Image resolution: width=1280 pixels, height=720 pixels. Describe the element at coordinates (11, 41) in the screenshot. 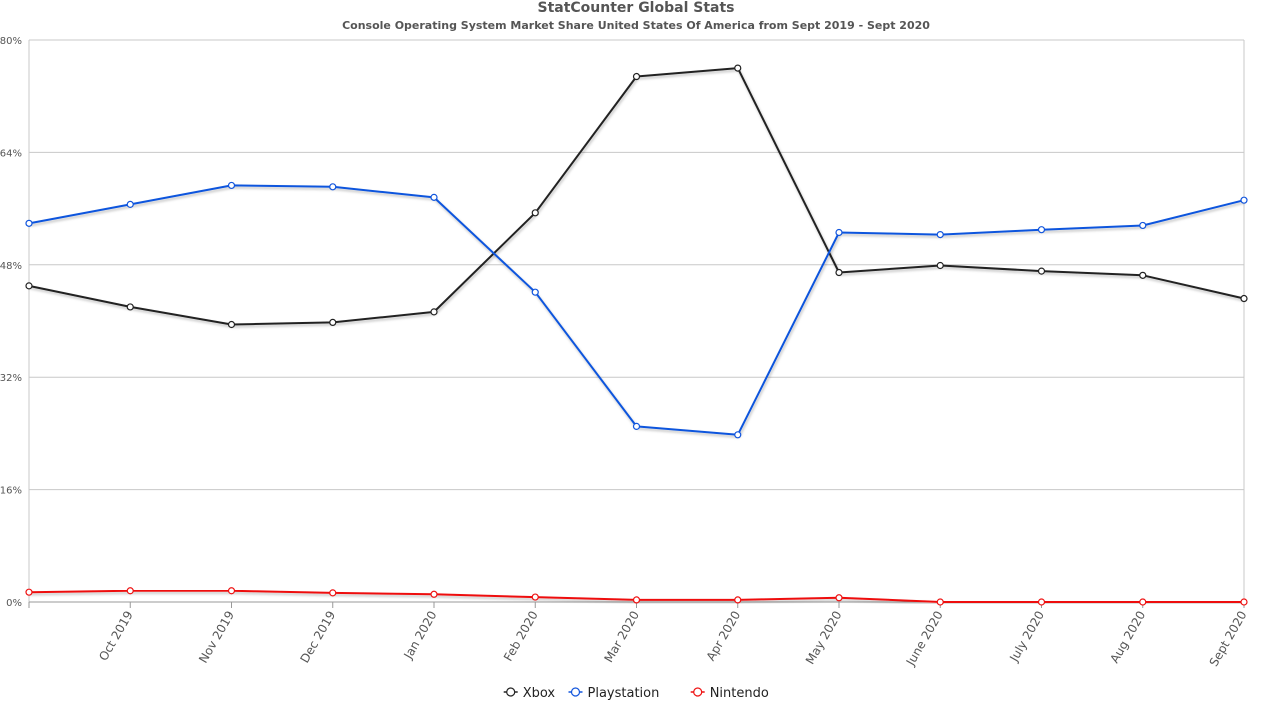

I see `y-tick-label: 80%` at that location.